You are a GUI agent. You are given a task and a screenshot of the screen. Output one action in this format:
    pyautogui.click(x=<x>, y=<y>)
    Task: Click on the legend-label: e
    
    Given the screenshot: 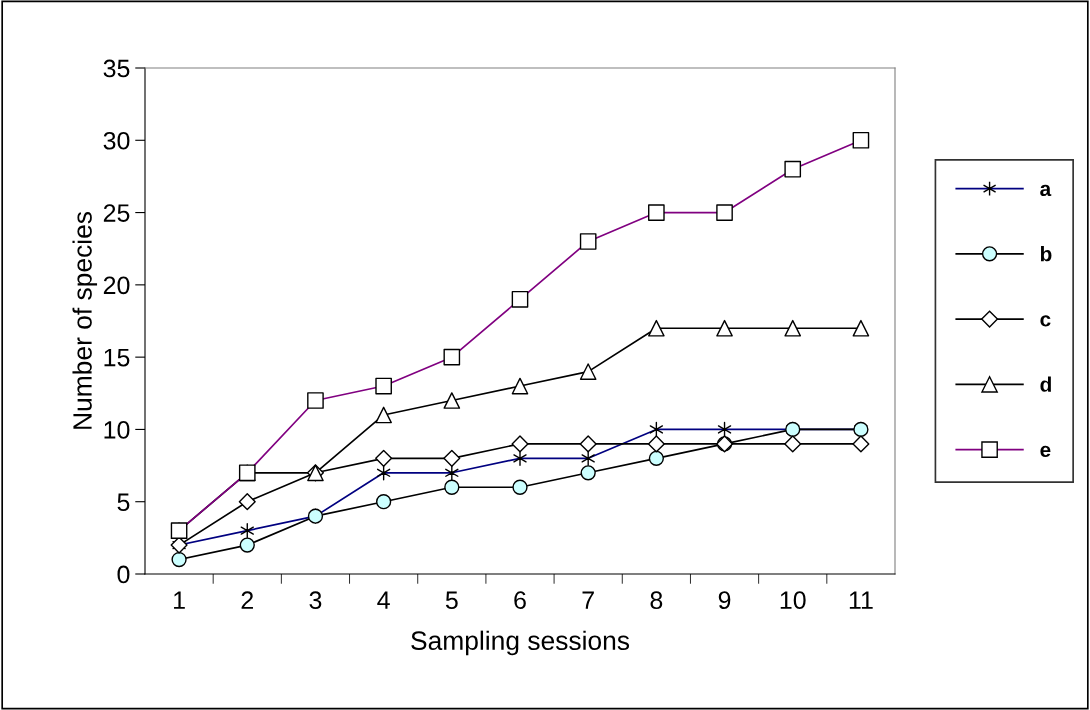 What is the action you would take?
    pyautogui.click(x=1045, y=451)
    